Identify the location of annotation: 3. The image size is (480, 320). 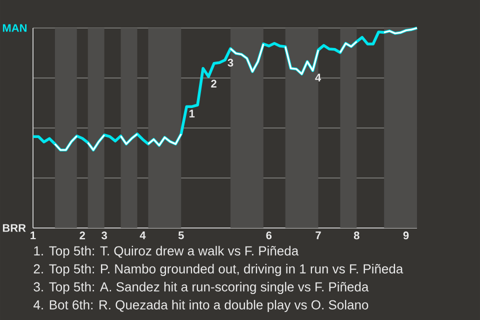
(231, 62).